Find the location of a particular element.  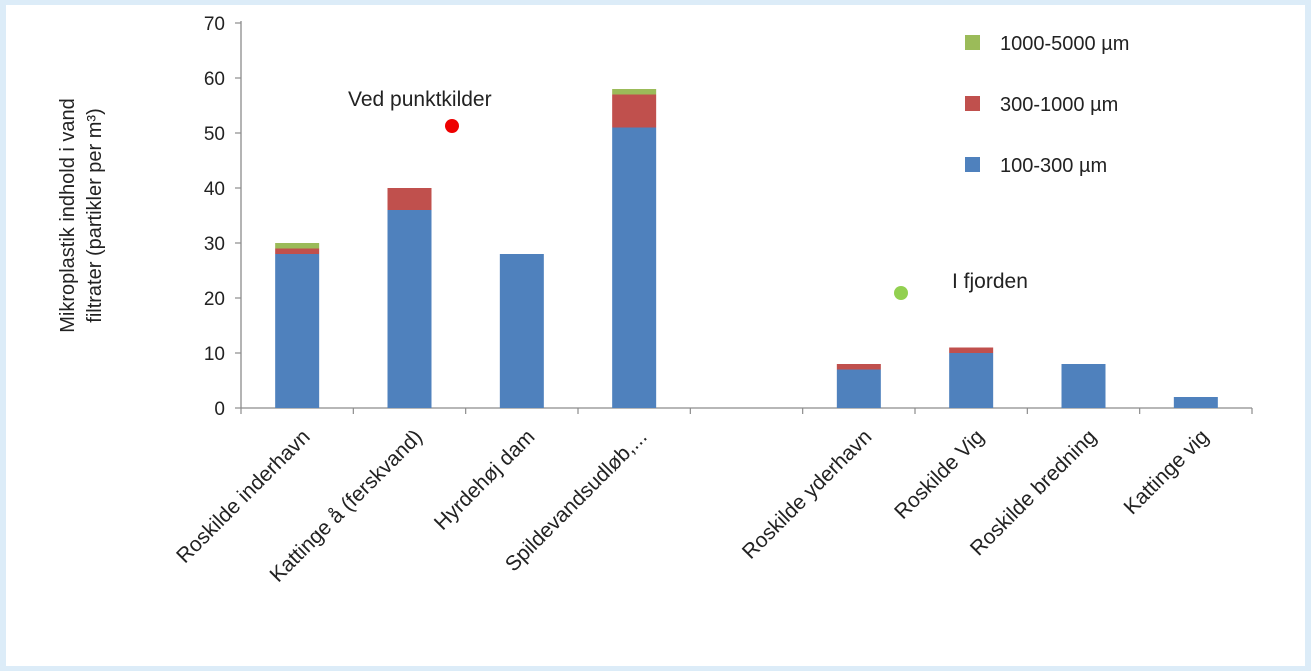

bar-100-300-m-roskilde-yderhavn is located at coordinates (858, 388).